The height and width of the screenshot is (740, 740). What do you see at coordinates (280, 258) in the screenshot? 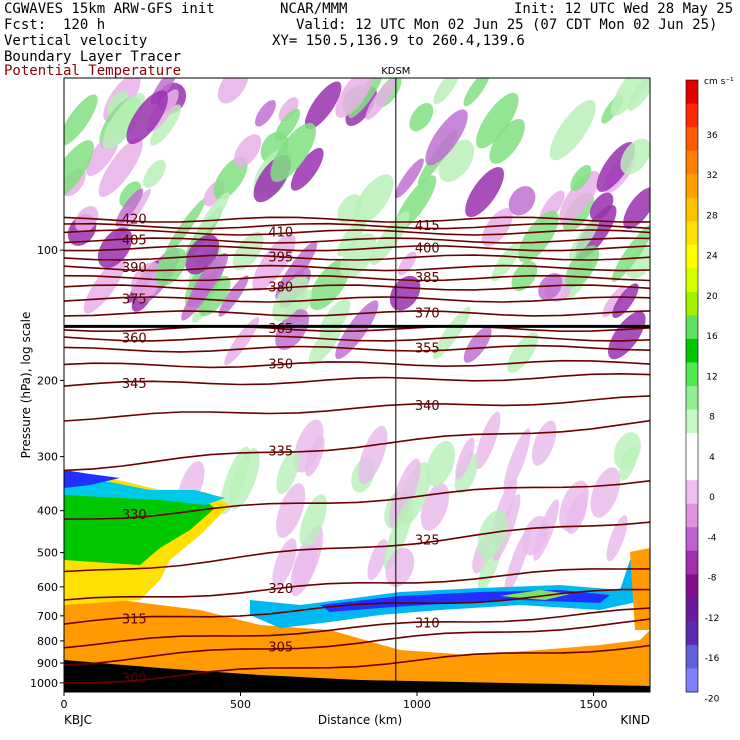
I see `isentrope-label: 395` at bounding box center [280, 258].